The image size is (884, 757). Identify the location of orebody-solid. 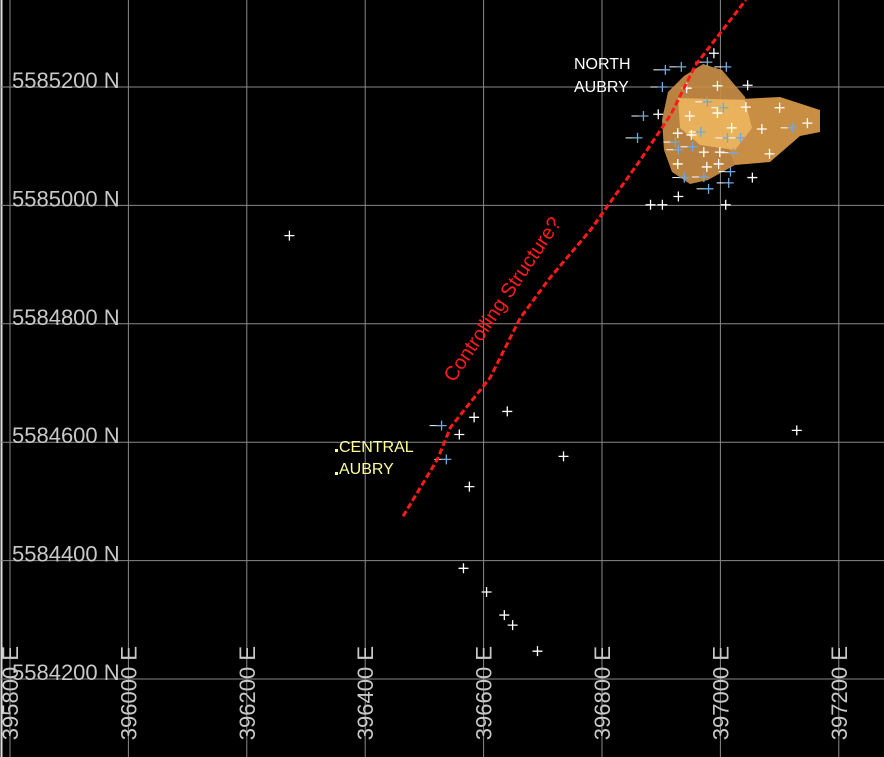
(741, 124).